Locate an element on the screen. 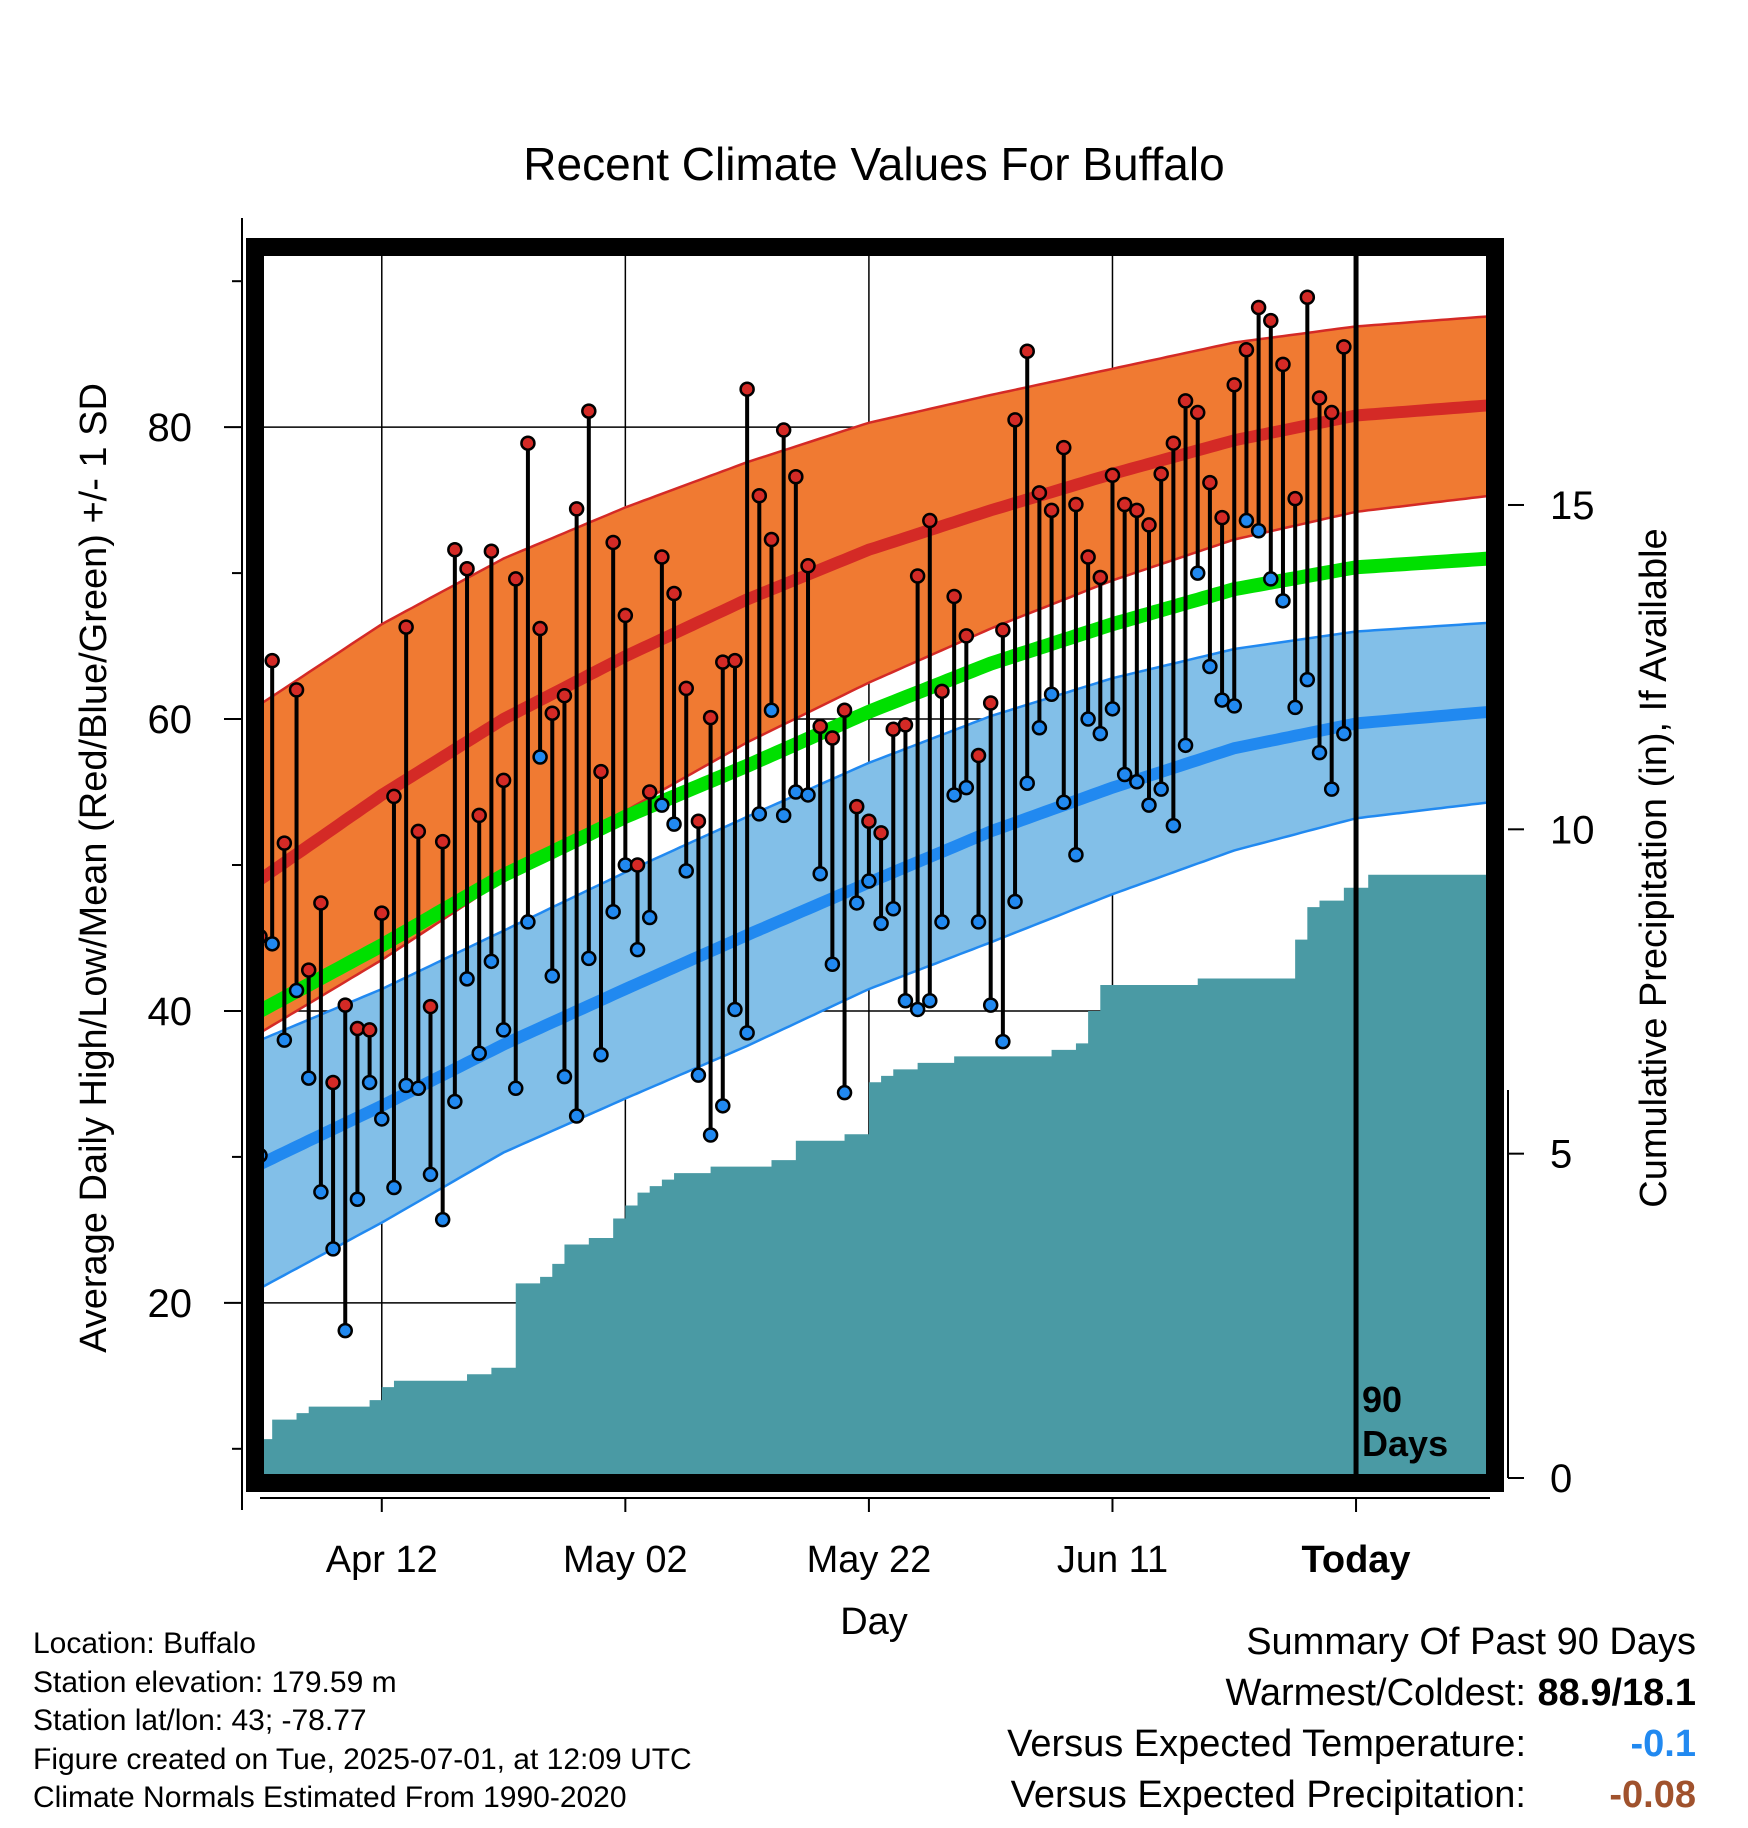 Image resolution: width=1748 pixels, height=1828 pixels. today-annotation: 90 Days is located at coordinates (1405, 1421).